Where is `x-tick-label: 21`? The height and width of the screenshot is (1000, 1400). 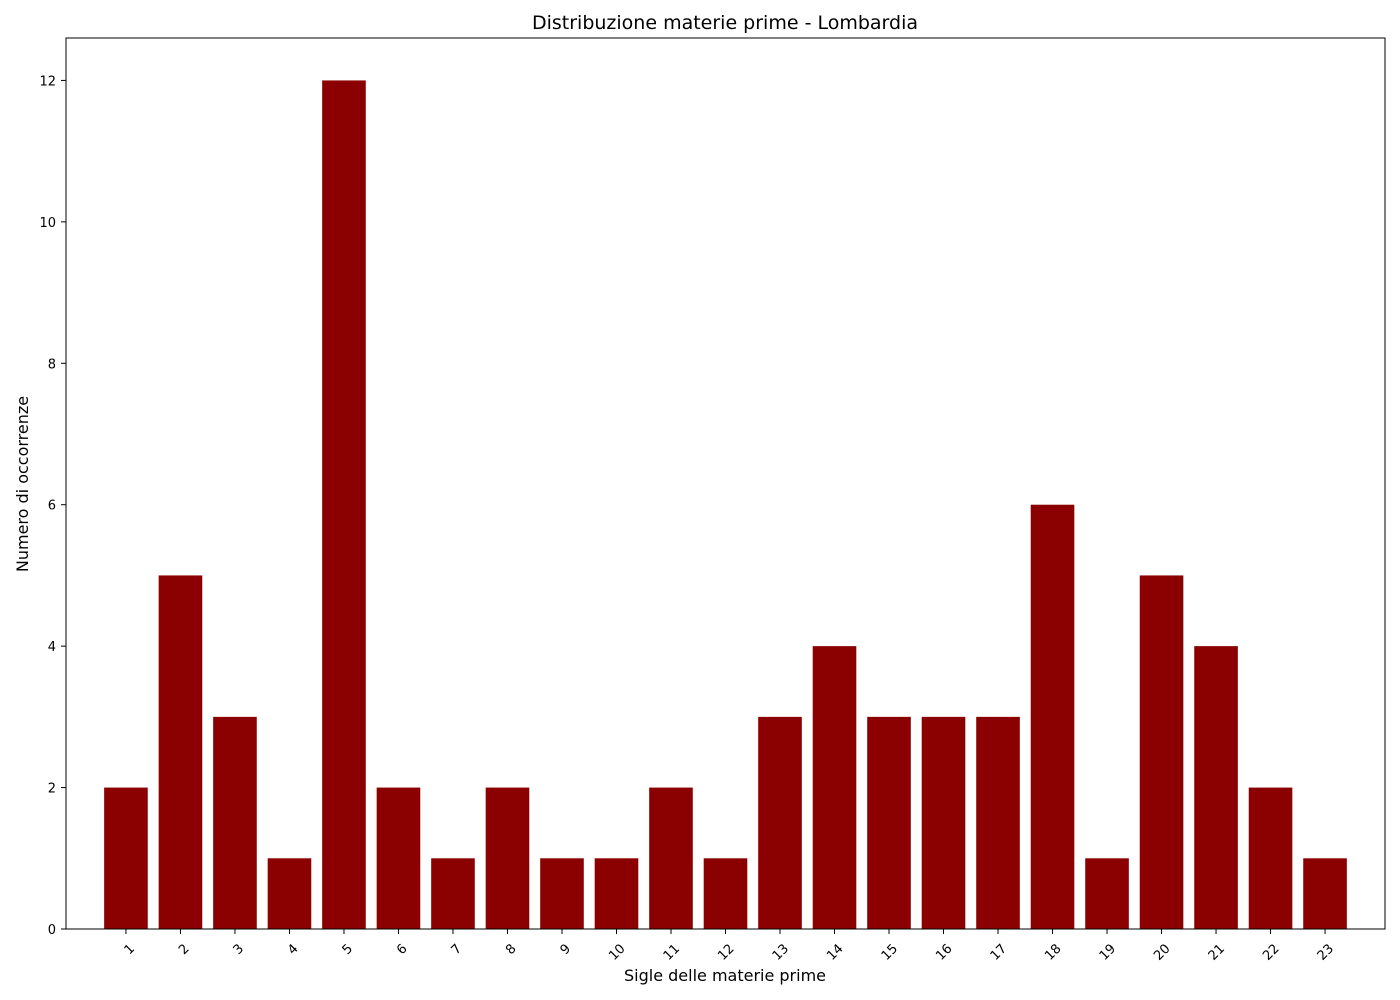
x-tick-label: 21 is located at coordinates (1217, 952).